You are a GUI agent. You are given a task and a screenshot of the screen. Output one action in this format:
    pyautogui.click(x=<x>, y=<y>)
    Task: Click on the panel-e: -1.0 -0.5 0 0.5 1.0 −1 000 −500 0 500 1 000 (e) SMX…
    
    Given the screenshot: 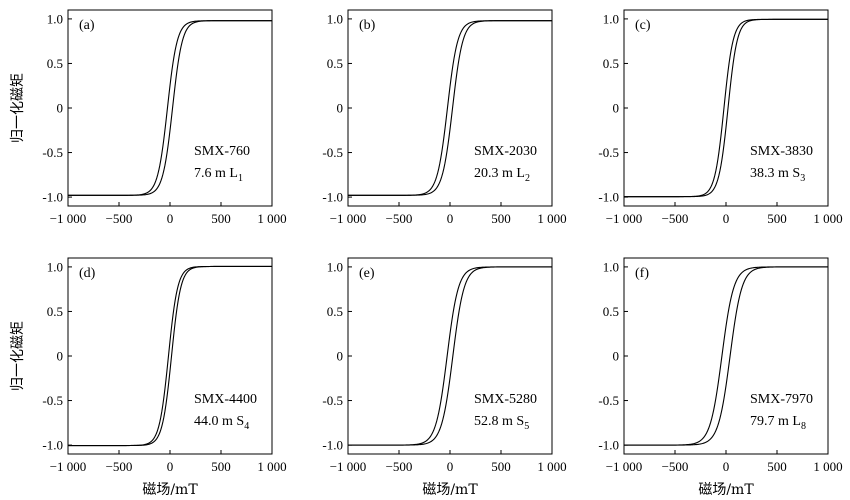 What is the action you would take?
    pyautogui.click(x=444, y=377)
    